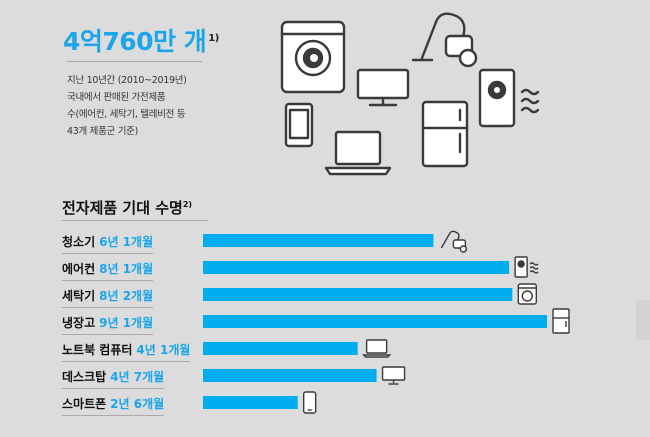  What do you see at coordinates (643, 320) in the screenshot?
I see `side-scroll-tab` at bounding box center [643, 320].